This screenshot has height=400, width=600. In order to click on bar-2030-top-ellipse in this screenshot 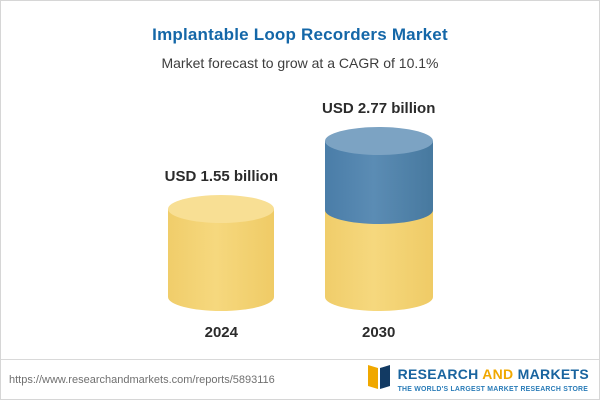, I will do `click(378, 141)`.